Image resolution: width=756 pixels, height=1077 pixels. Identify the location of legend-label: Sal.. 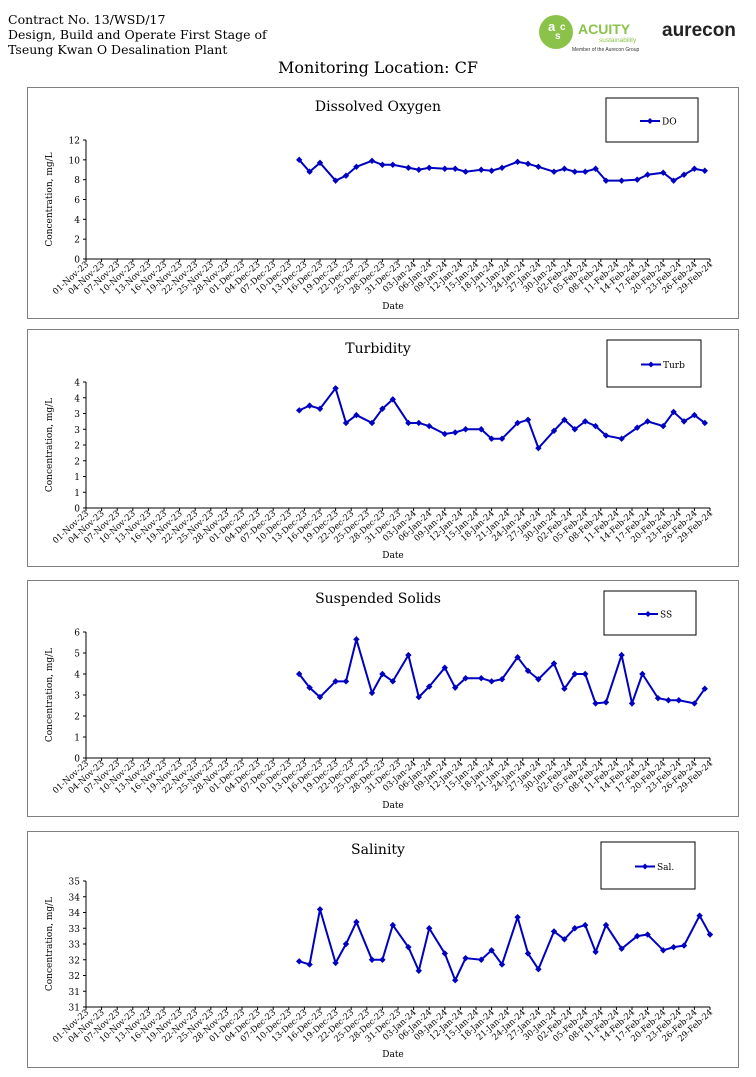
(665, 868).